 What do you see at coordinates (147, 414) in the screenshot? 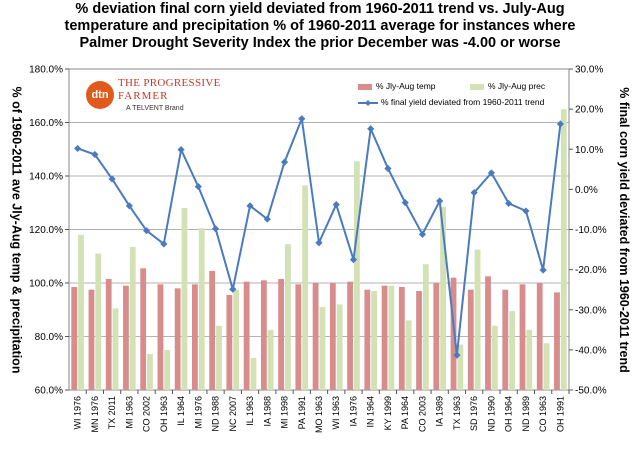
I see `x-category-label: CO 2002` at bounding box center [147, 414].